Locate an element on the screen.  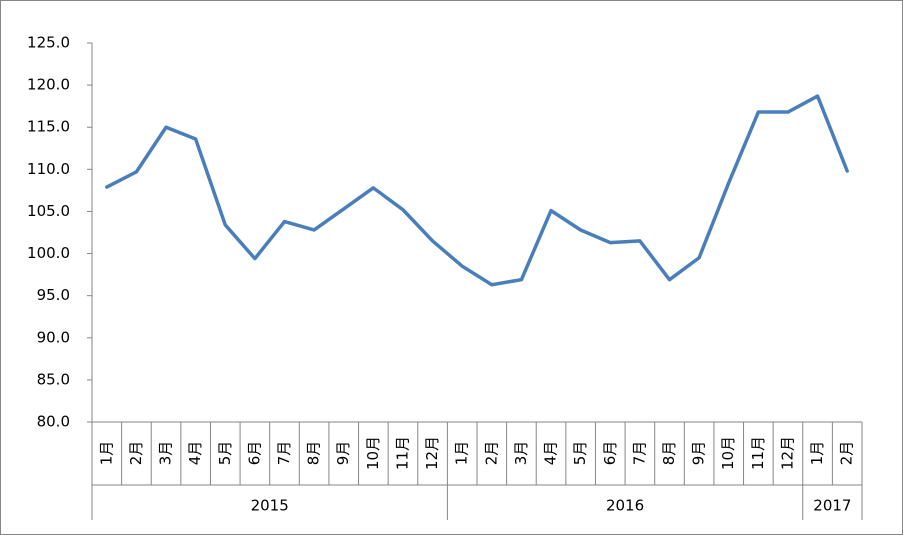
y-tick-label: 110.0 is located at coordinates (48, 169).